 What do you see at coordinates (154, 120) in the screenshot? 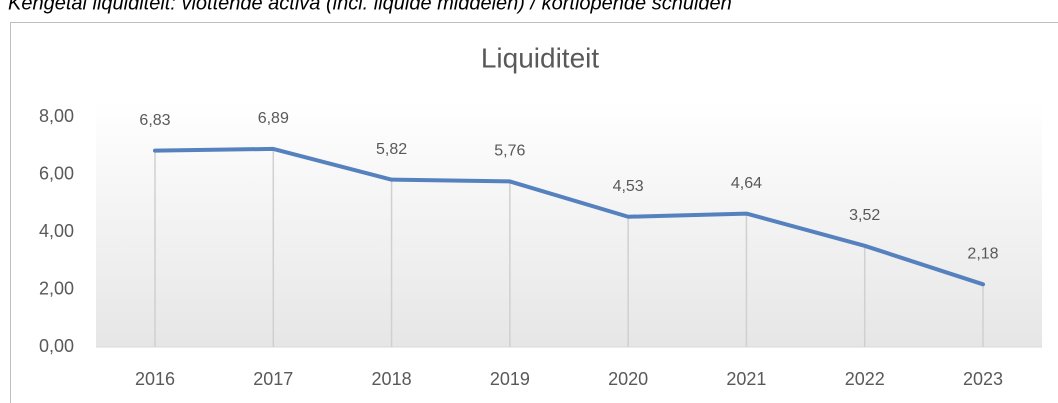
I see `data-label: 6,83` at bounding box center [154, 120].